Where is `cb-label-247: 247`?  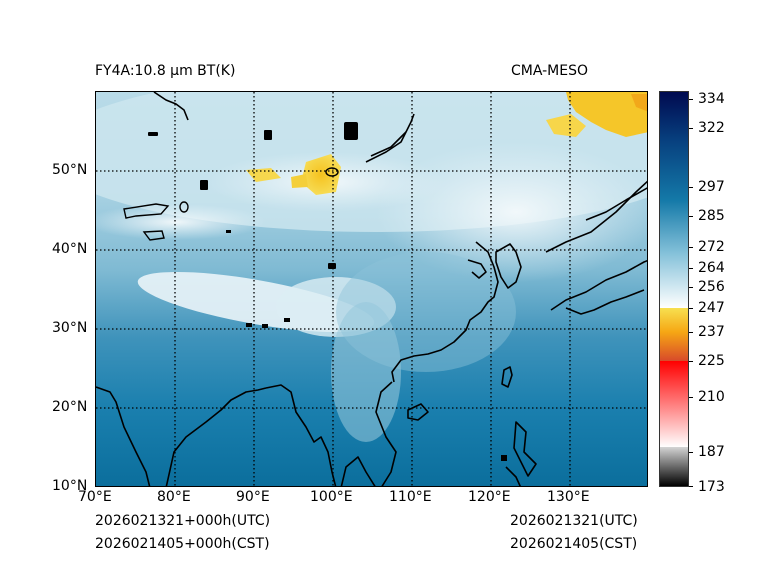 cb-label-247: 247 is located at coordinates (711, 308).